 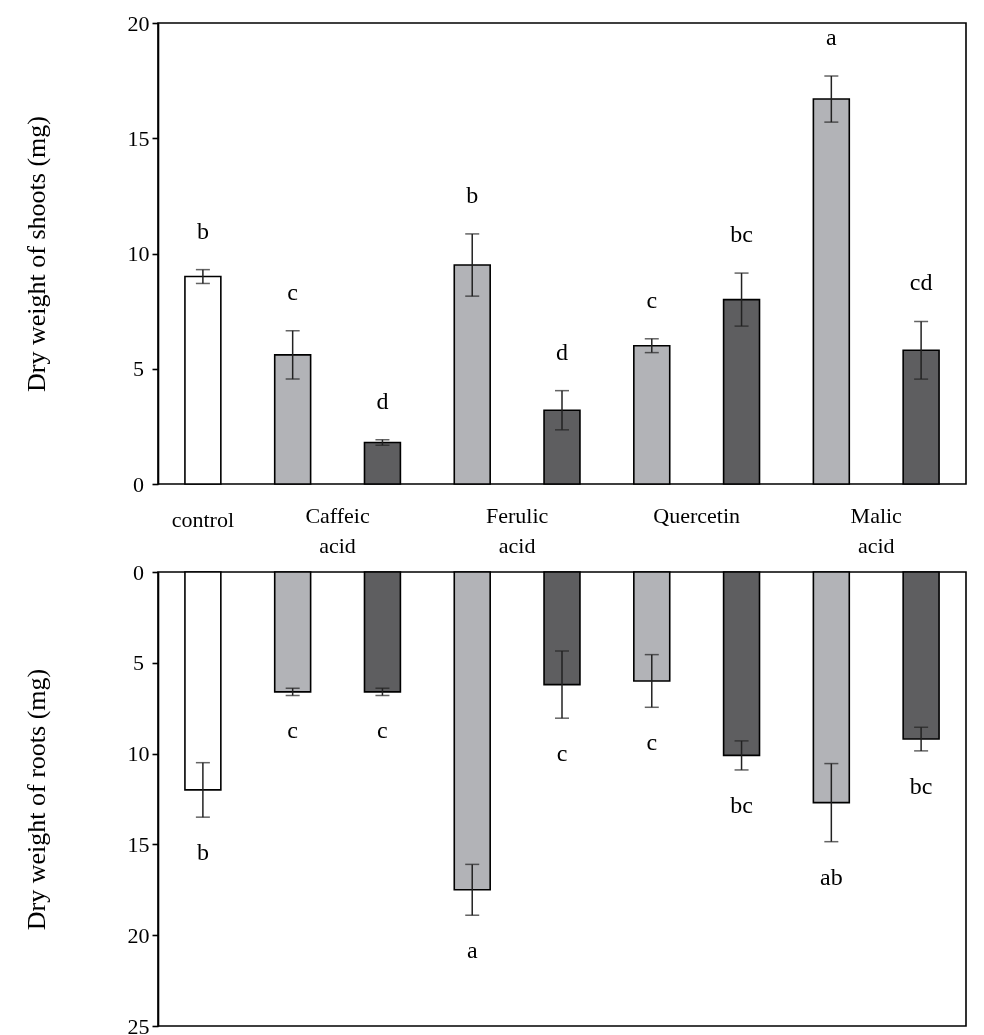 What do you see at coordinates (831, 876) in the screenshot?
I see `data-label: ab` at bounding box center [831, 876].